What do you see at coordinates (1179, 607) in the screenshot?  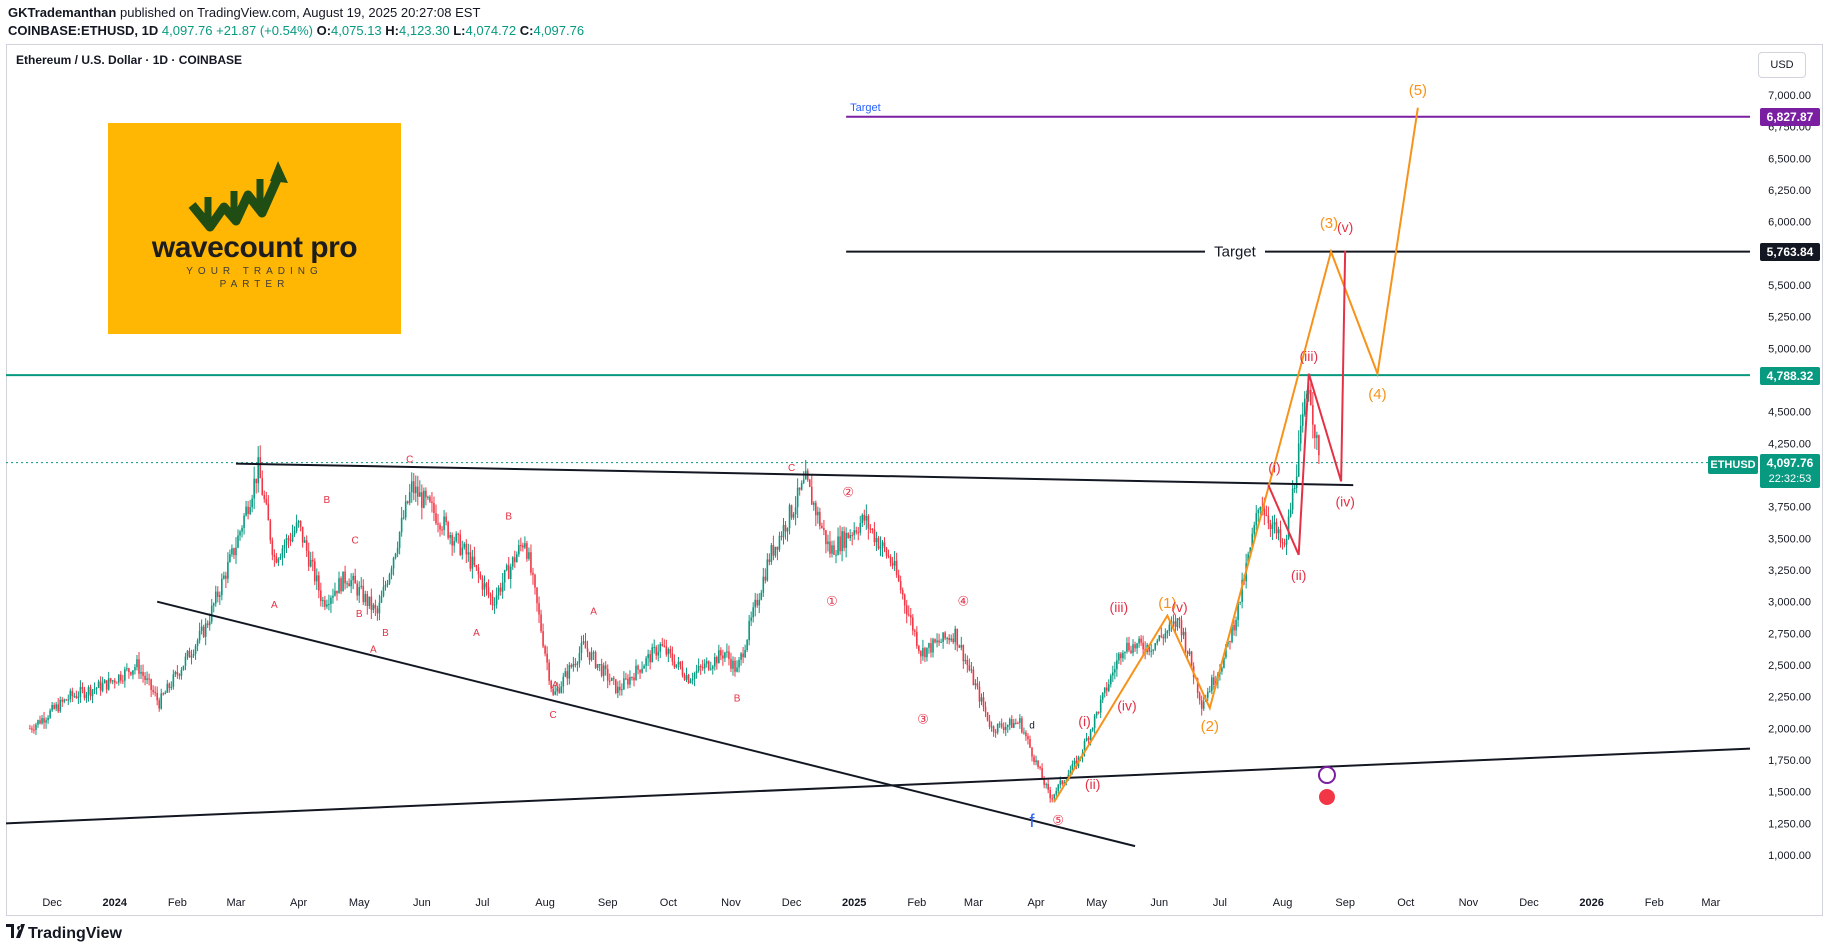 I see `red-minor-v: (v)` at bounding box center [1179, 607].